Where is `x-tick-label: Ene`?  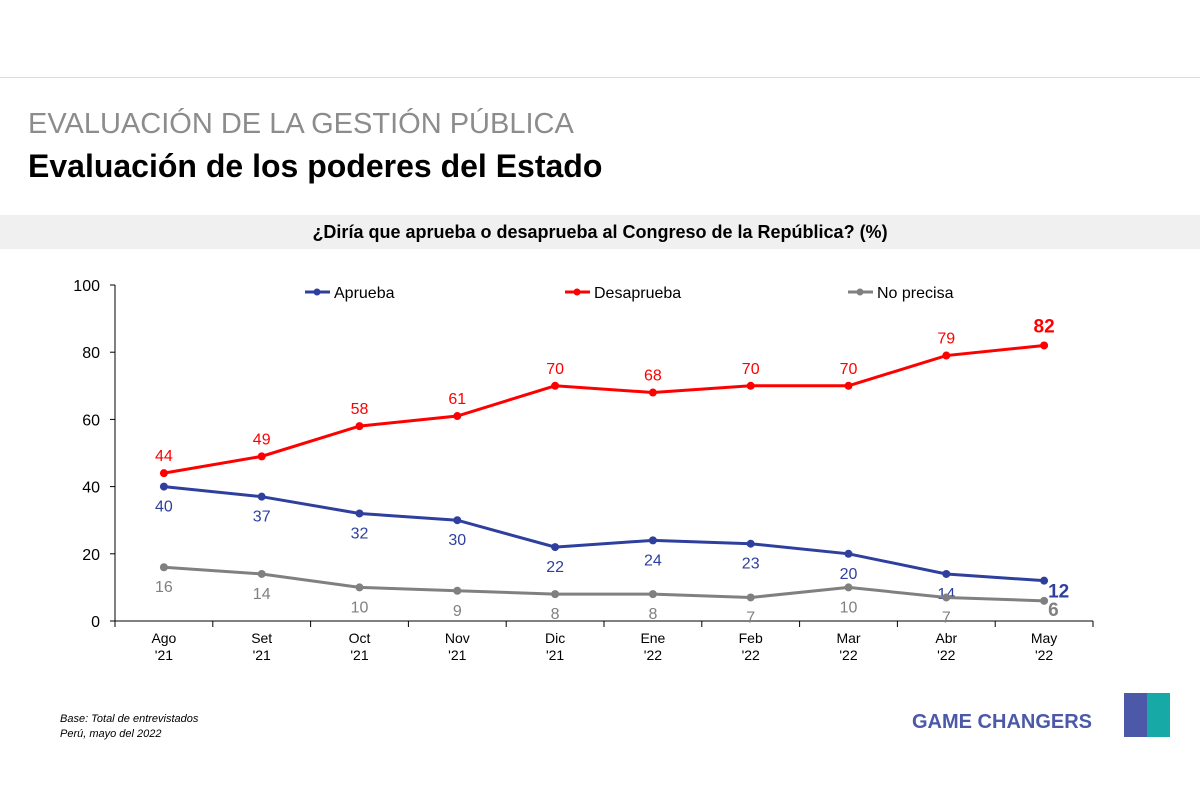
x-tick-label: Ene is located at coordinates (652, 638).